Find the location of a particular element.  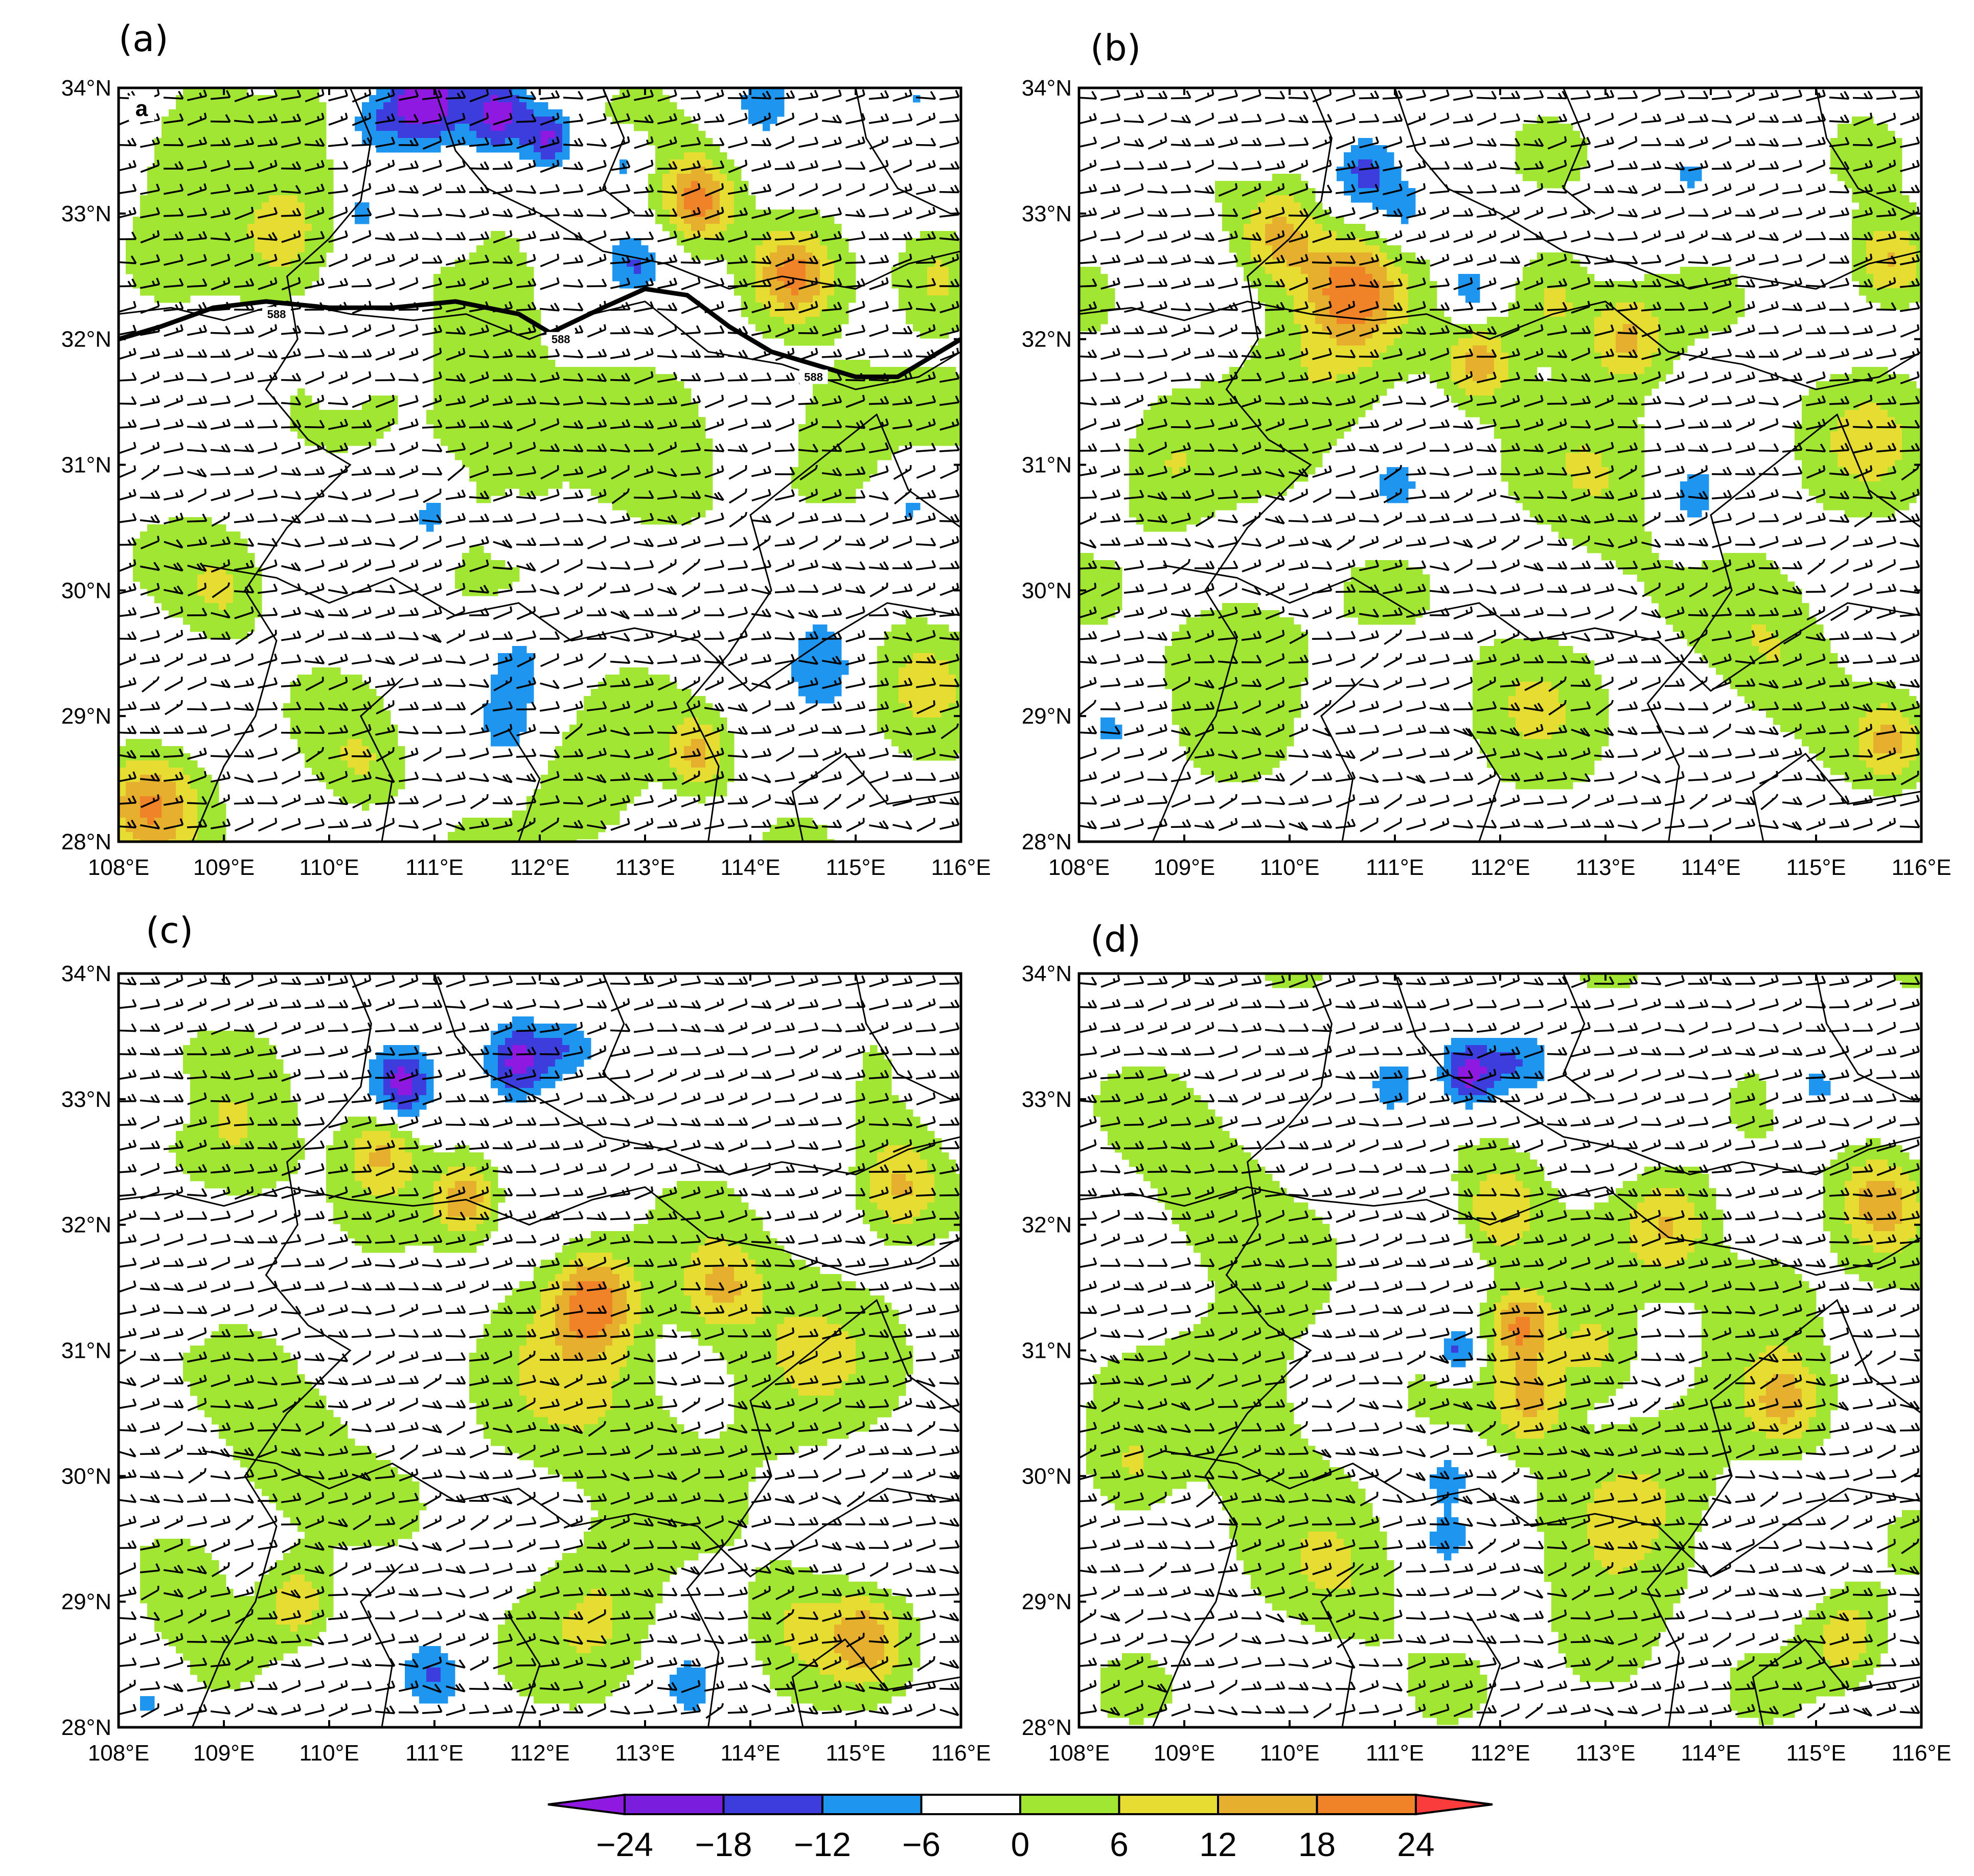

lon-tick-label: 111°E is located at coordinates (1395, 867).